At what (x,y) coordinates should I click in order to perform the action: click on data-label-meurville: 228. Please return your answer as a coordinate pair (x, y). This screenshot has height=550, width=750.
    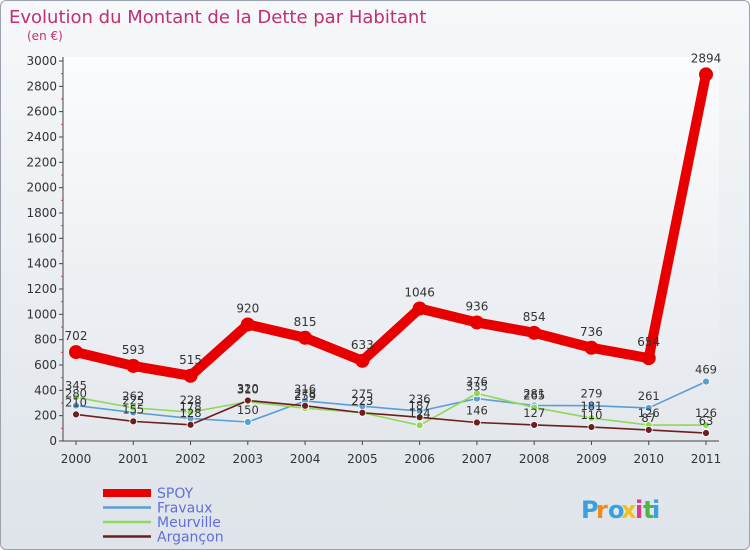
    Looking at the image, I should click on (191, 400).